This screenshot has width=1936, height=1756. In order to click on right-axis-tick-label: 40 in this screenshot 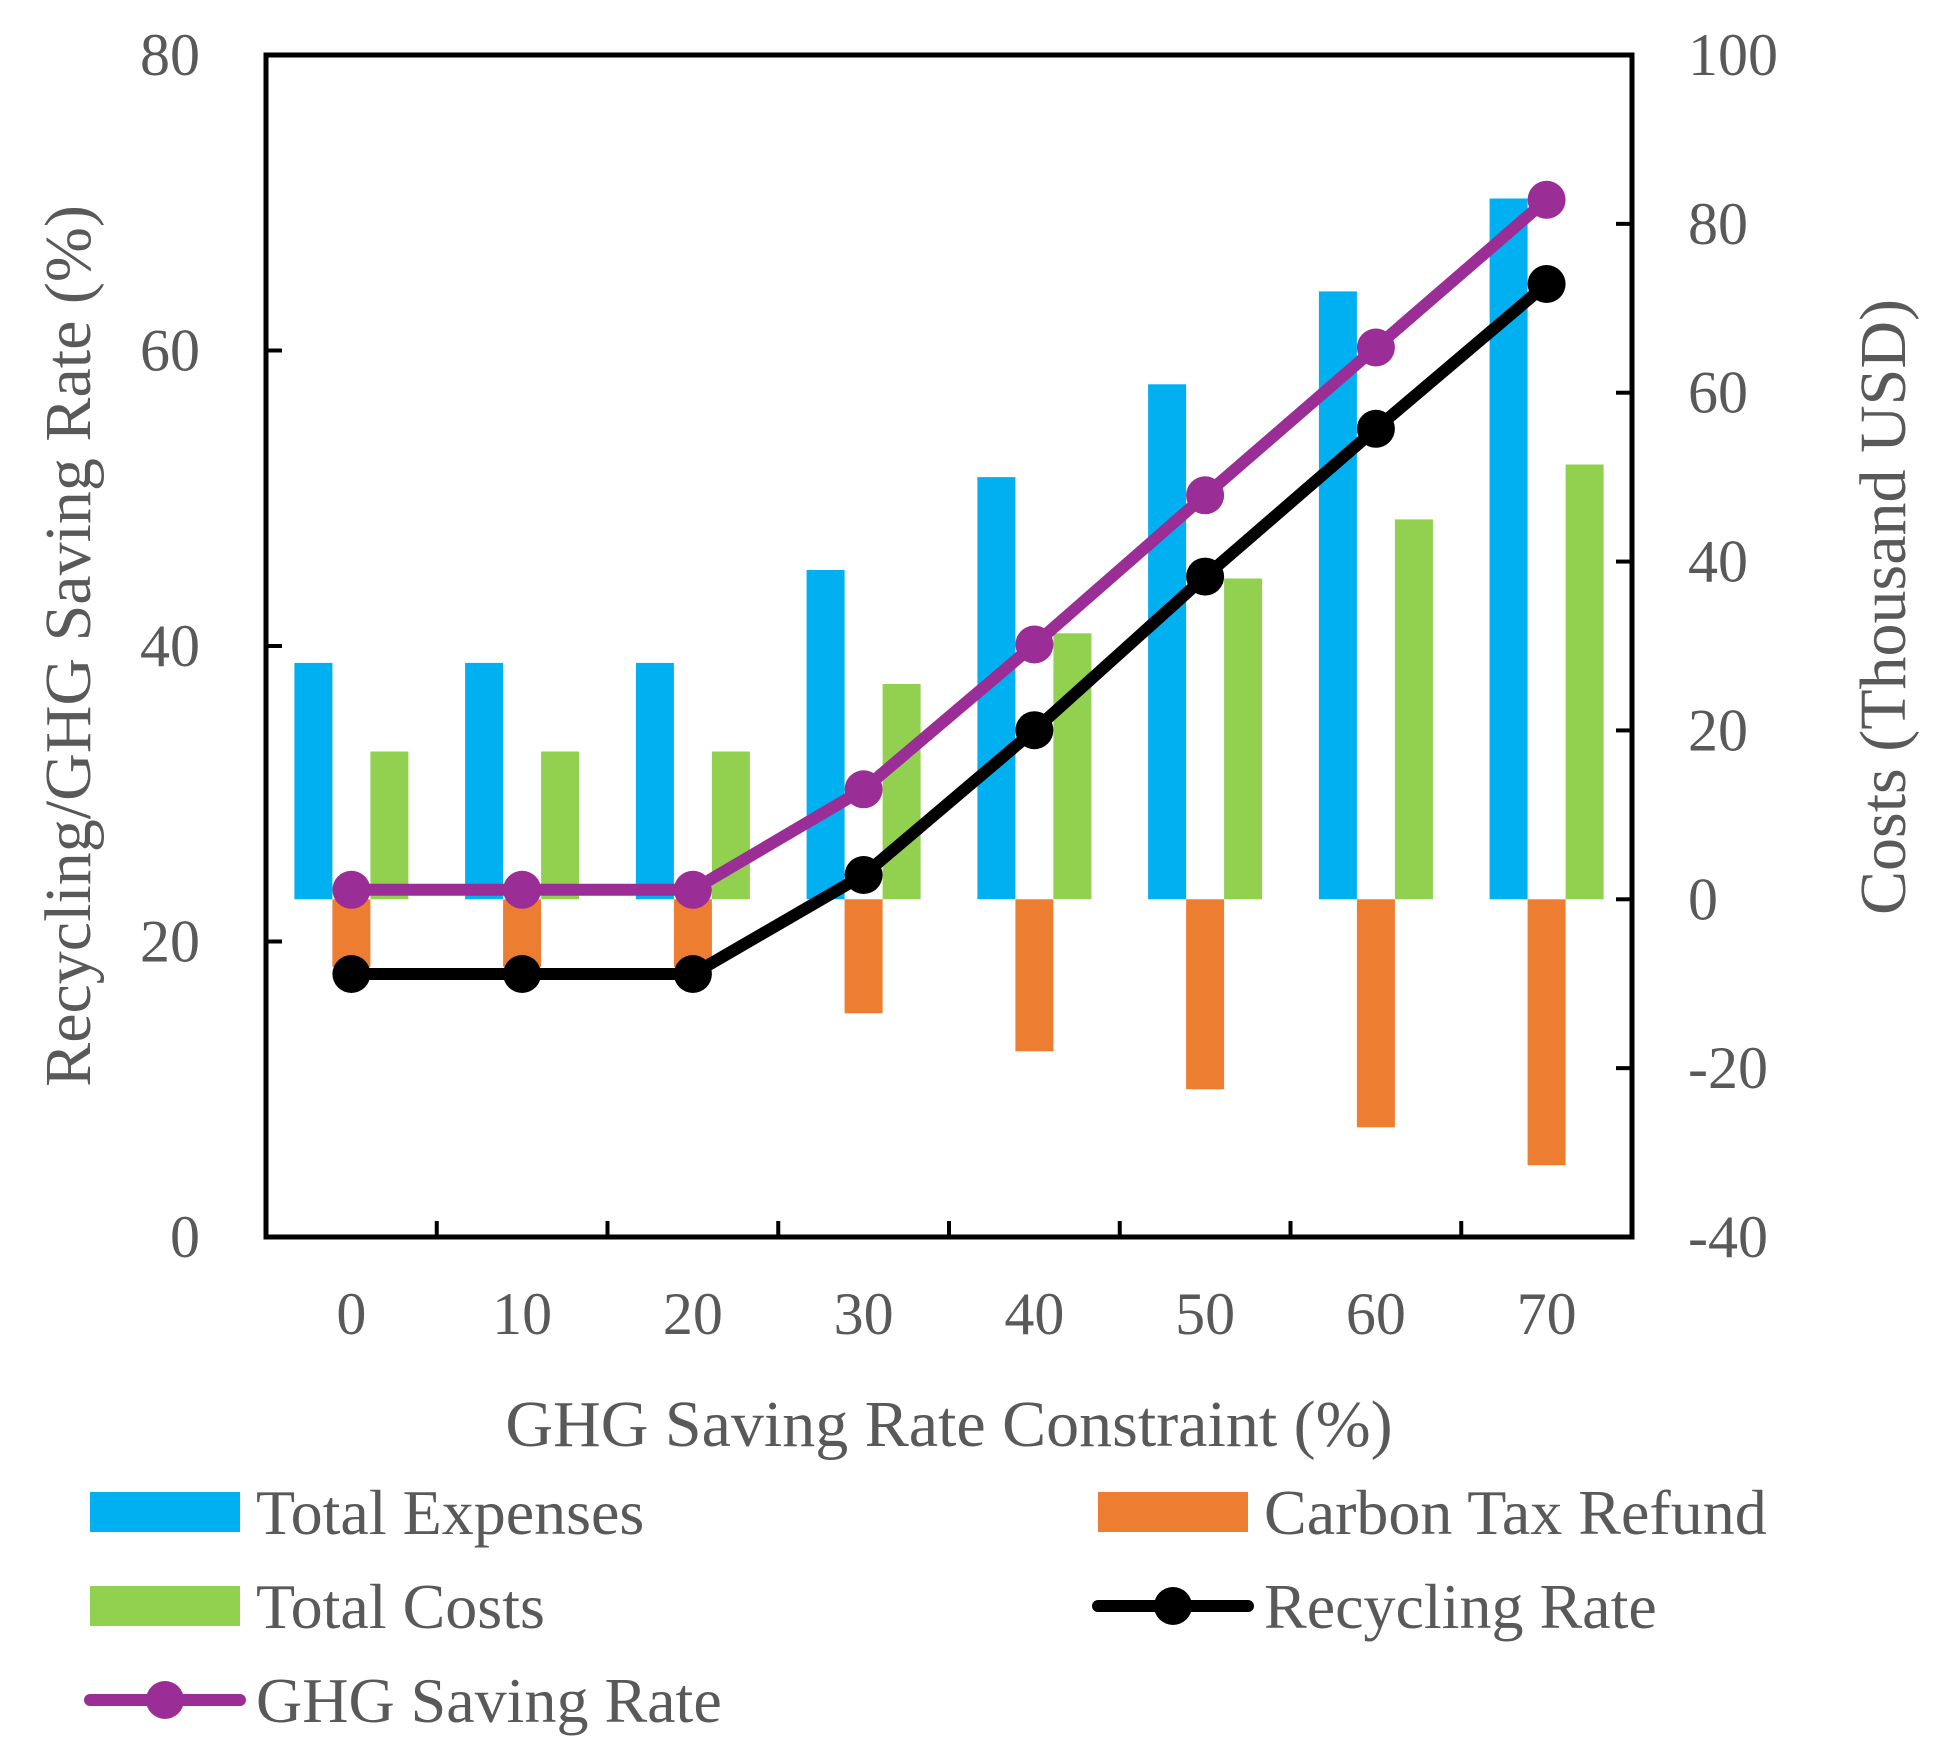, I will do `click(1718, 562)`.